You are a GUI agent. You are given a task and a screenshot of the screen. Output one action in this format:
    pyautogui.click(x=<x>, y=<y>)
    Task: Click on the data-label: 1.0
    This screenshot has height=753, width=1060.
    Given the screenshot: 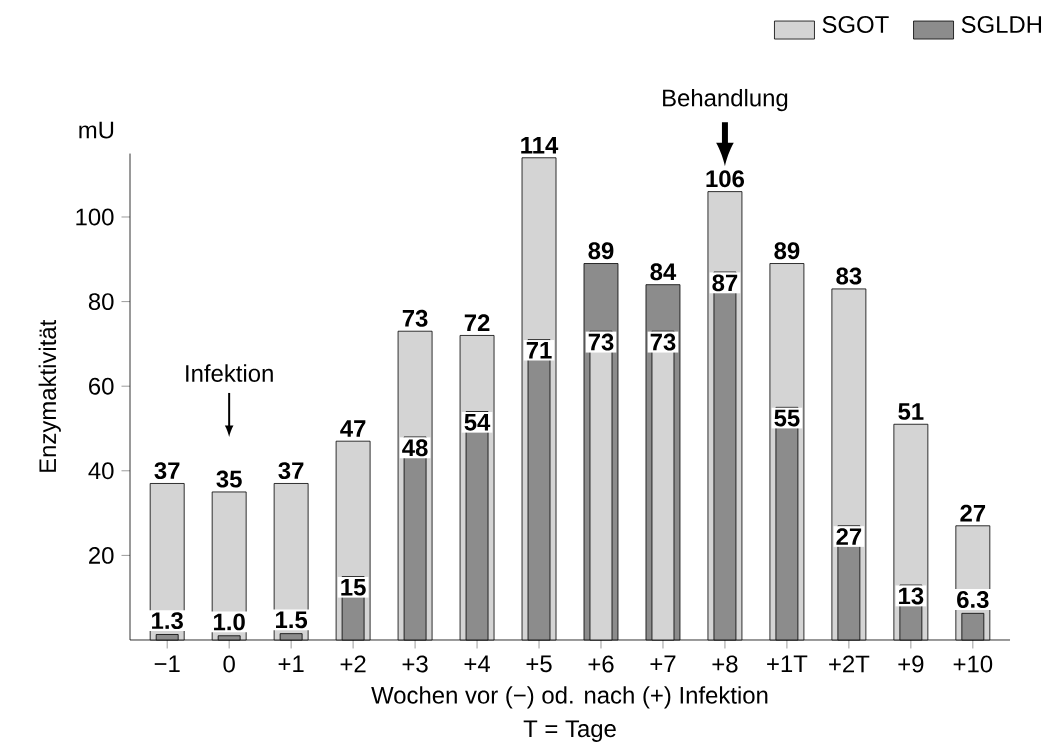 What is the action you would take?
    pyautogui.click(x=229, y=622)
    